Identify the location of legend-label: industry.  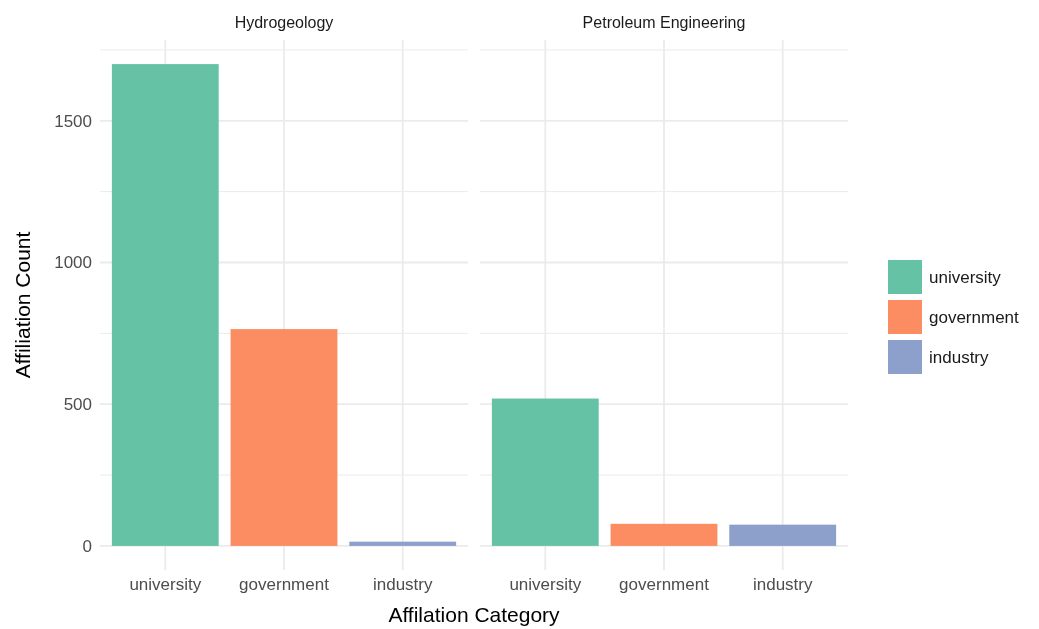
(959, 357).